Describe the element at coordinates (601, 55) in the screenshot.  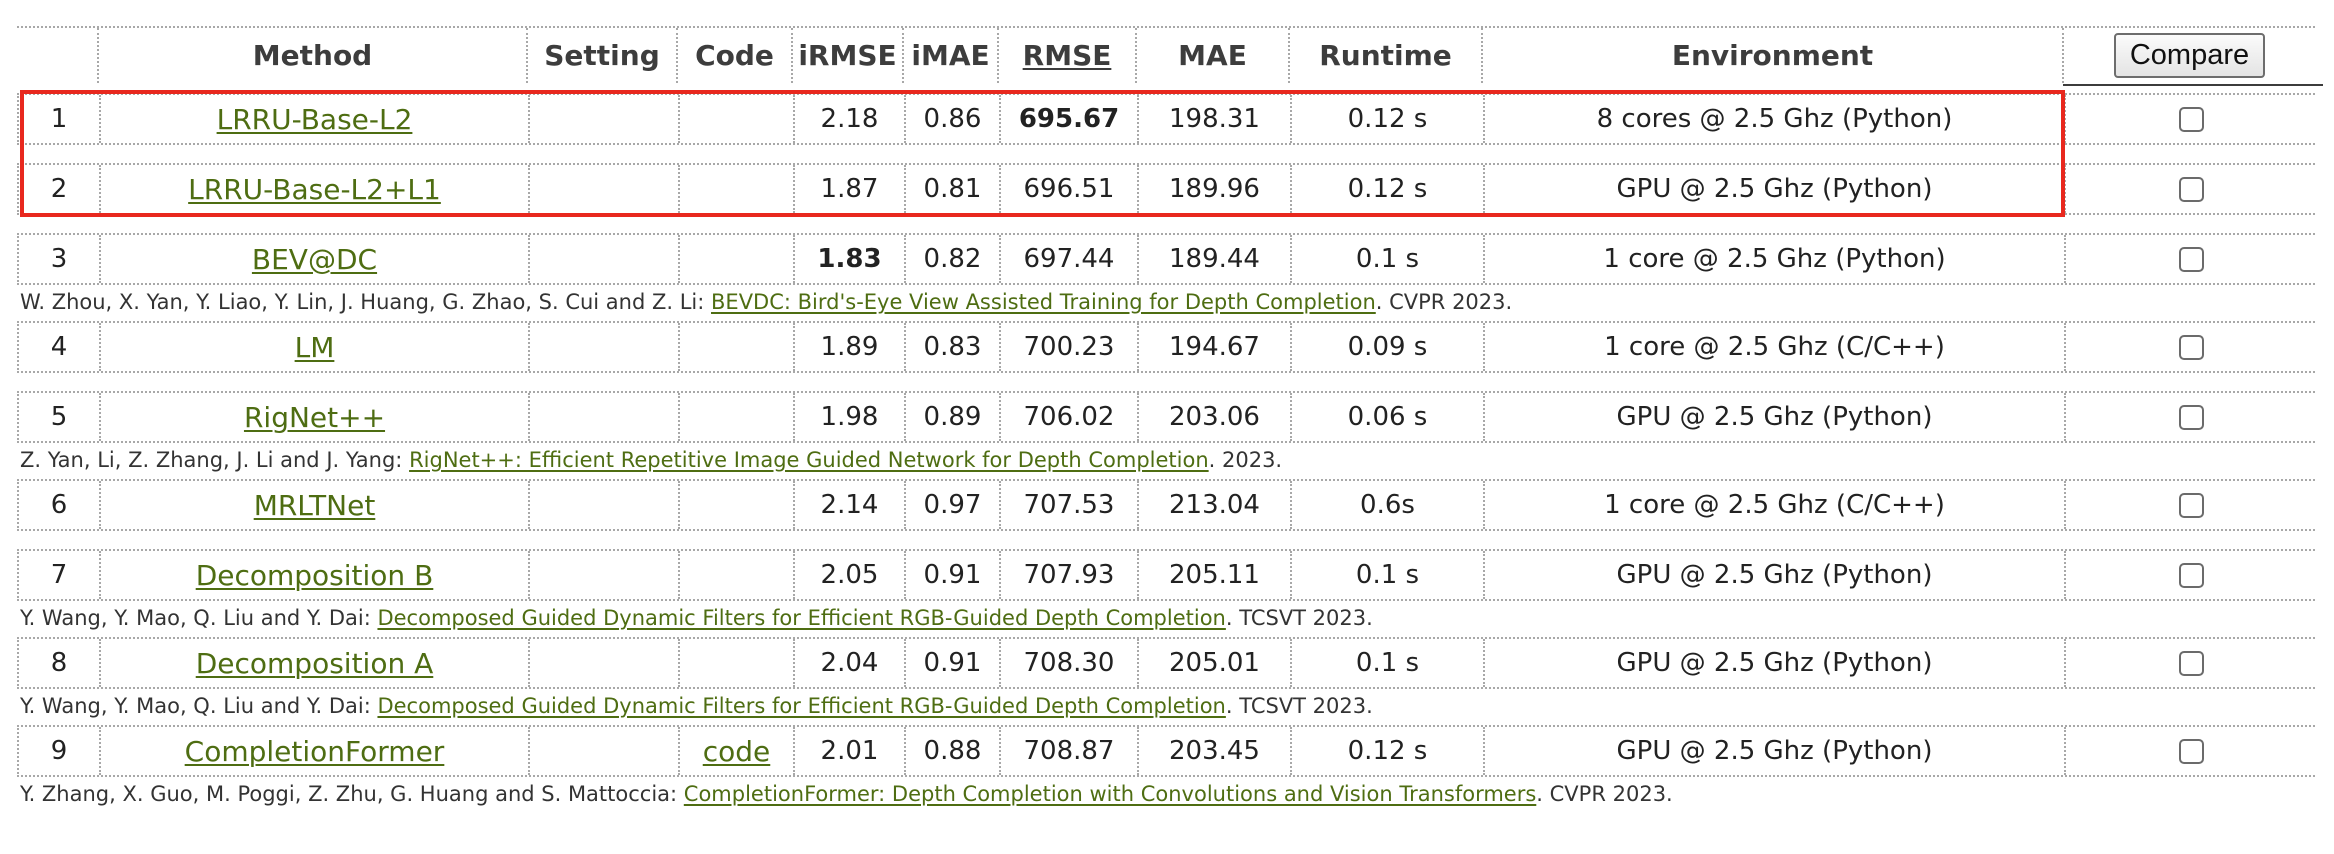
I see `setting-header: Setting` at that location.